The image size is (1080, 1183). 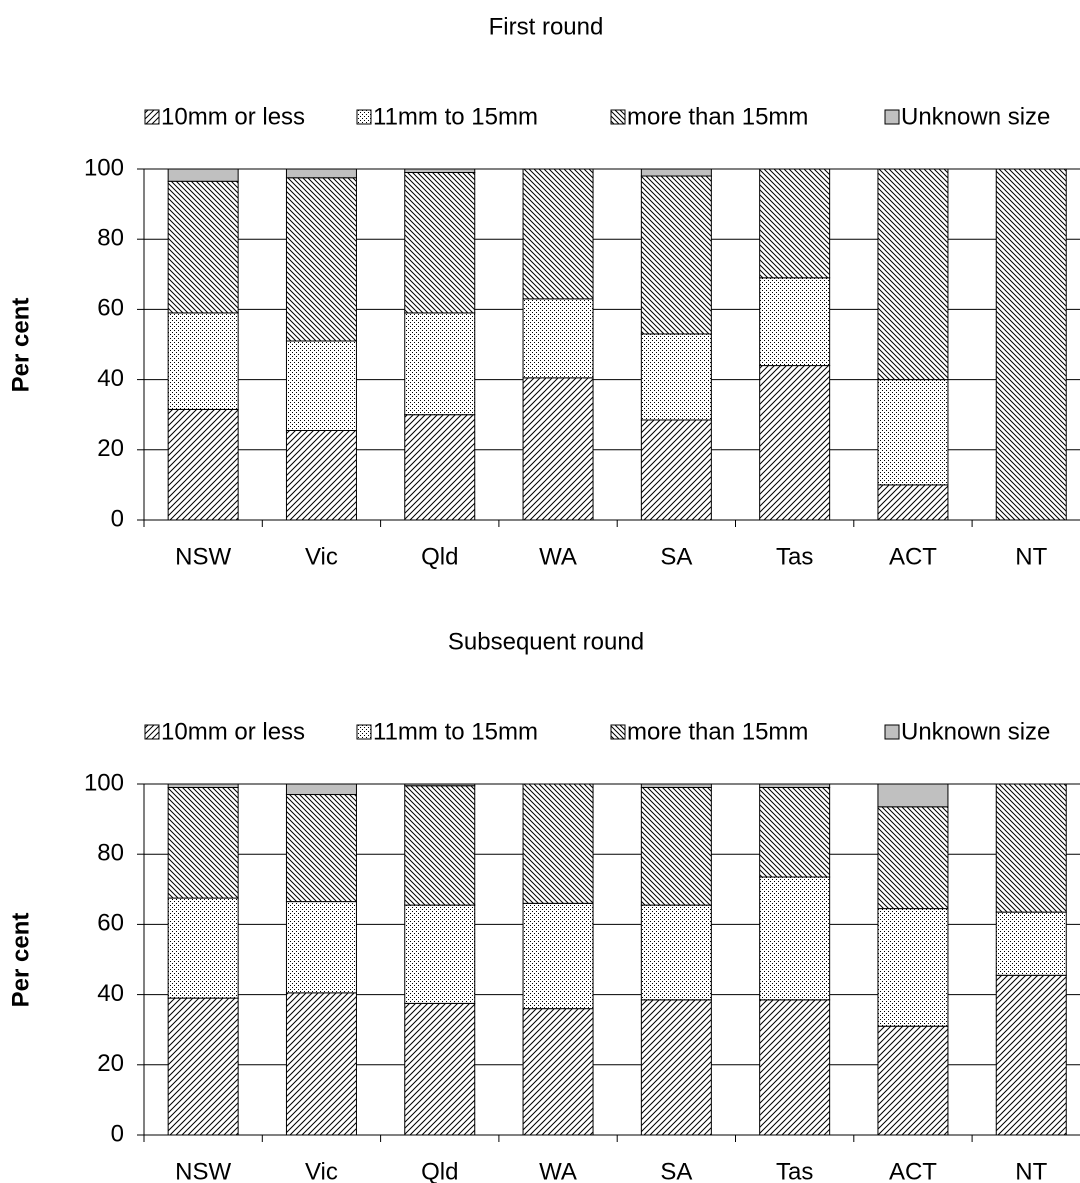 I want to click on chart-title: First round, so click(x=546, y=26).